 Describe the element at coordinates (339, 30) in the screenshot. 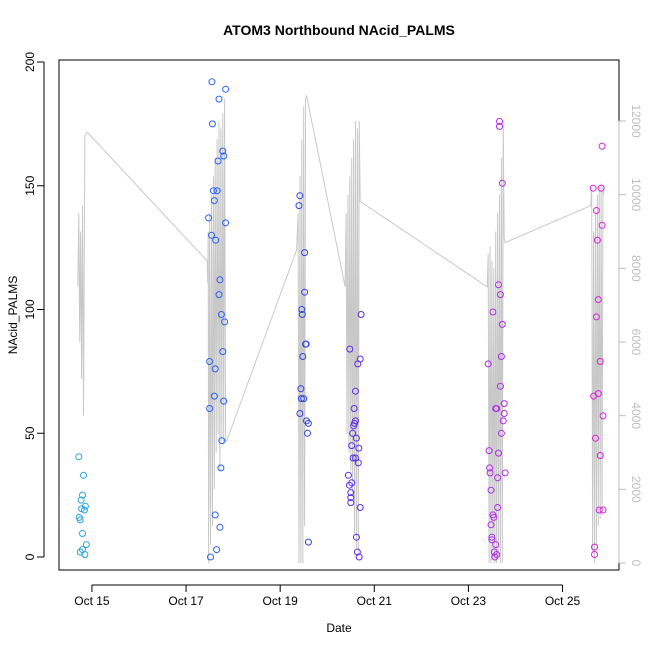

I see `chart-title: ATOM3 Northbound NAcid_PALMS` at that location.